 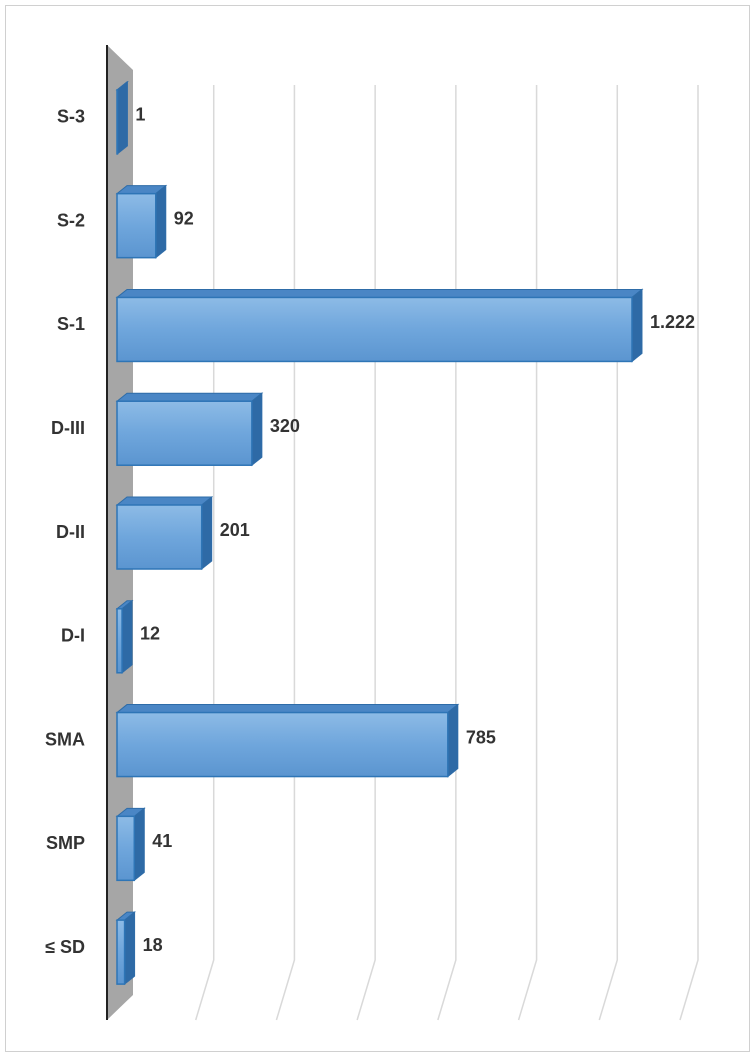 What do you see at coordinates (150, 634) in the screenshot?
I see `value-label: 12` at bounding box center [150, 634].